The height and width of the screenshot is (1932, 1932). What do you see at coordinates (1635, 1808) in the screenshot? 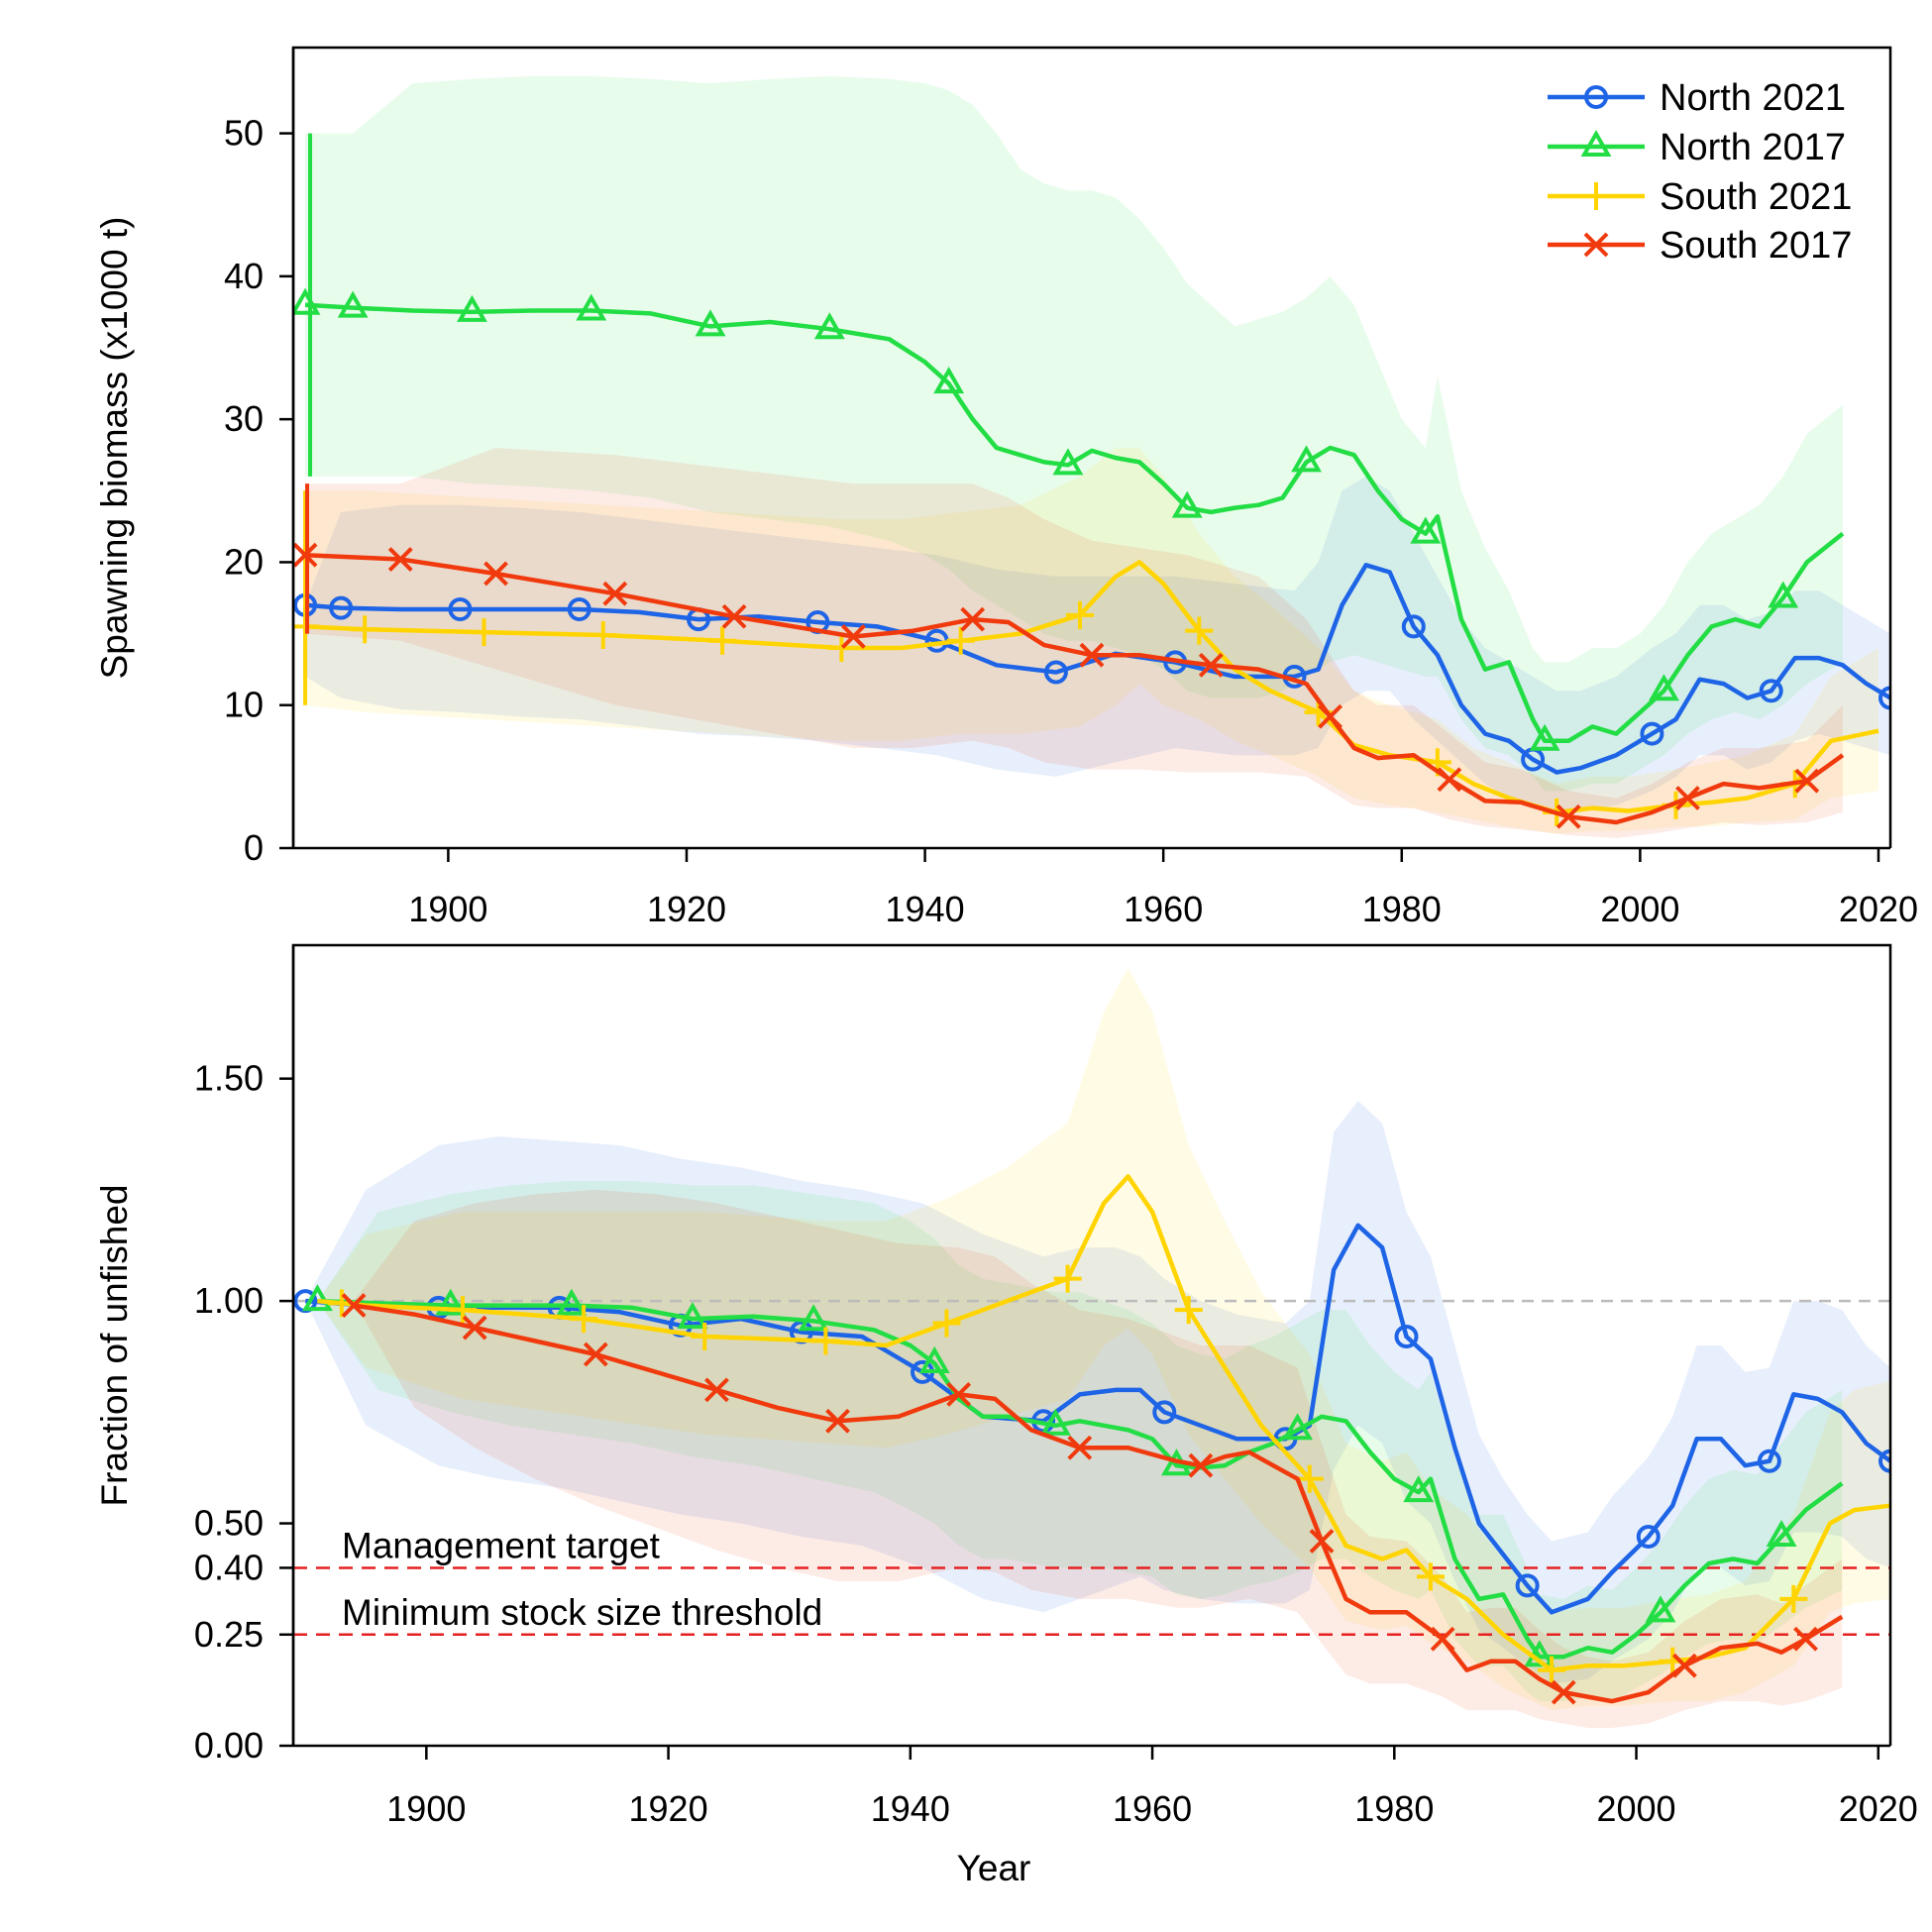
I see `bottom-x-tick-label-5: 2000` at bounding box center [1635, 1808].